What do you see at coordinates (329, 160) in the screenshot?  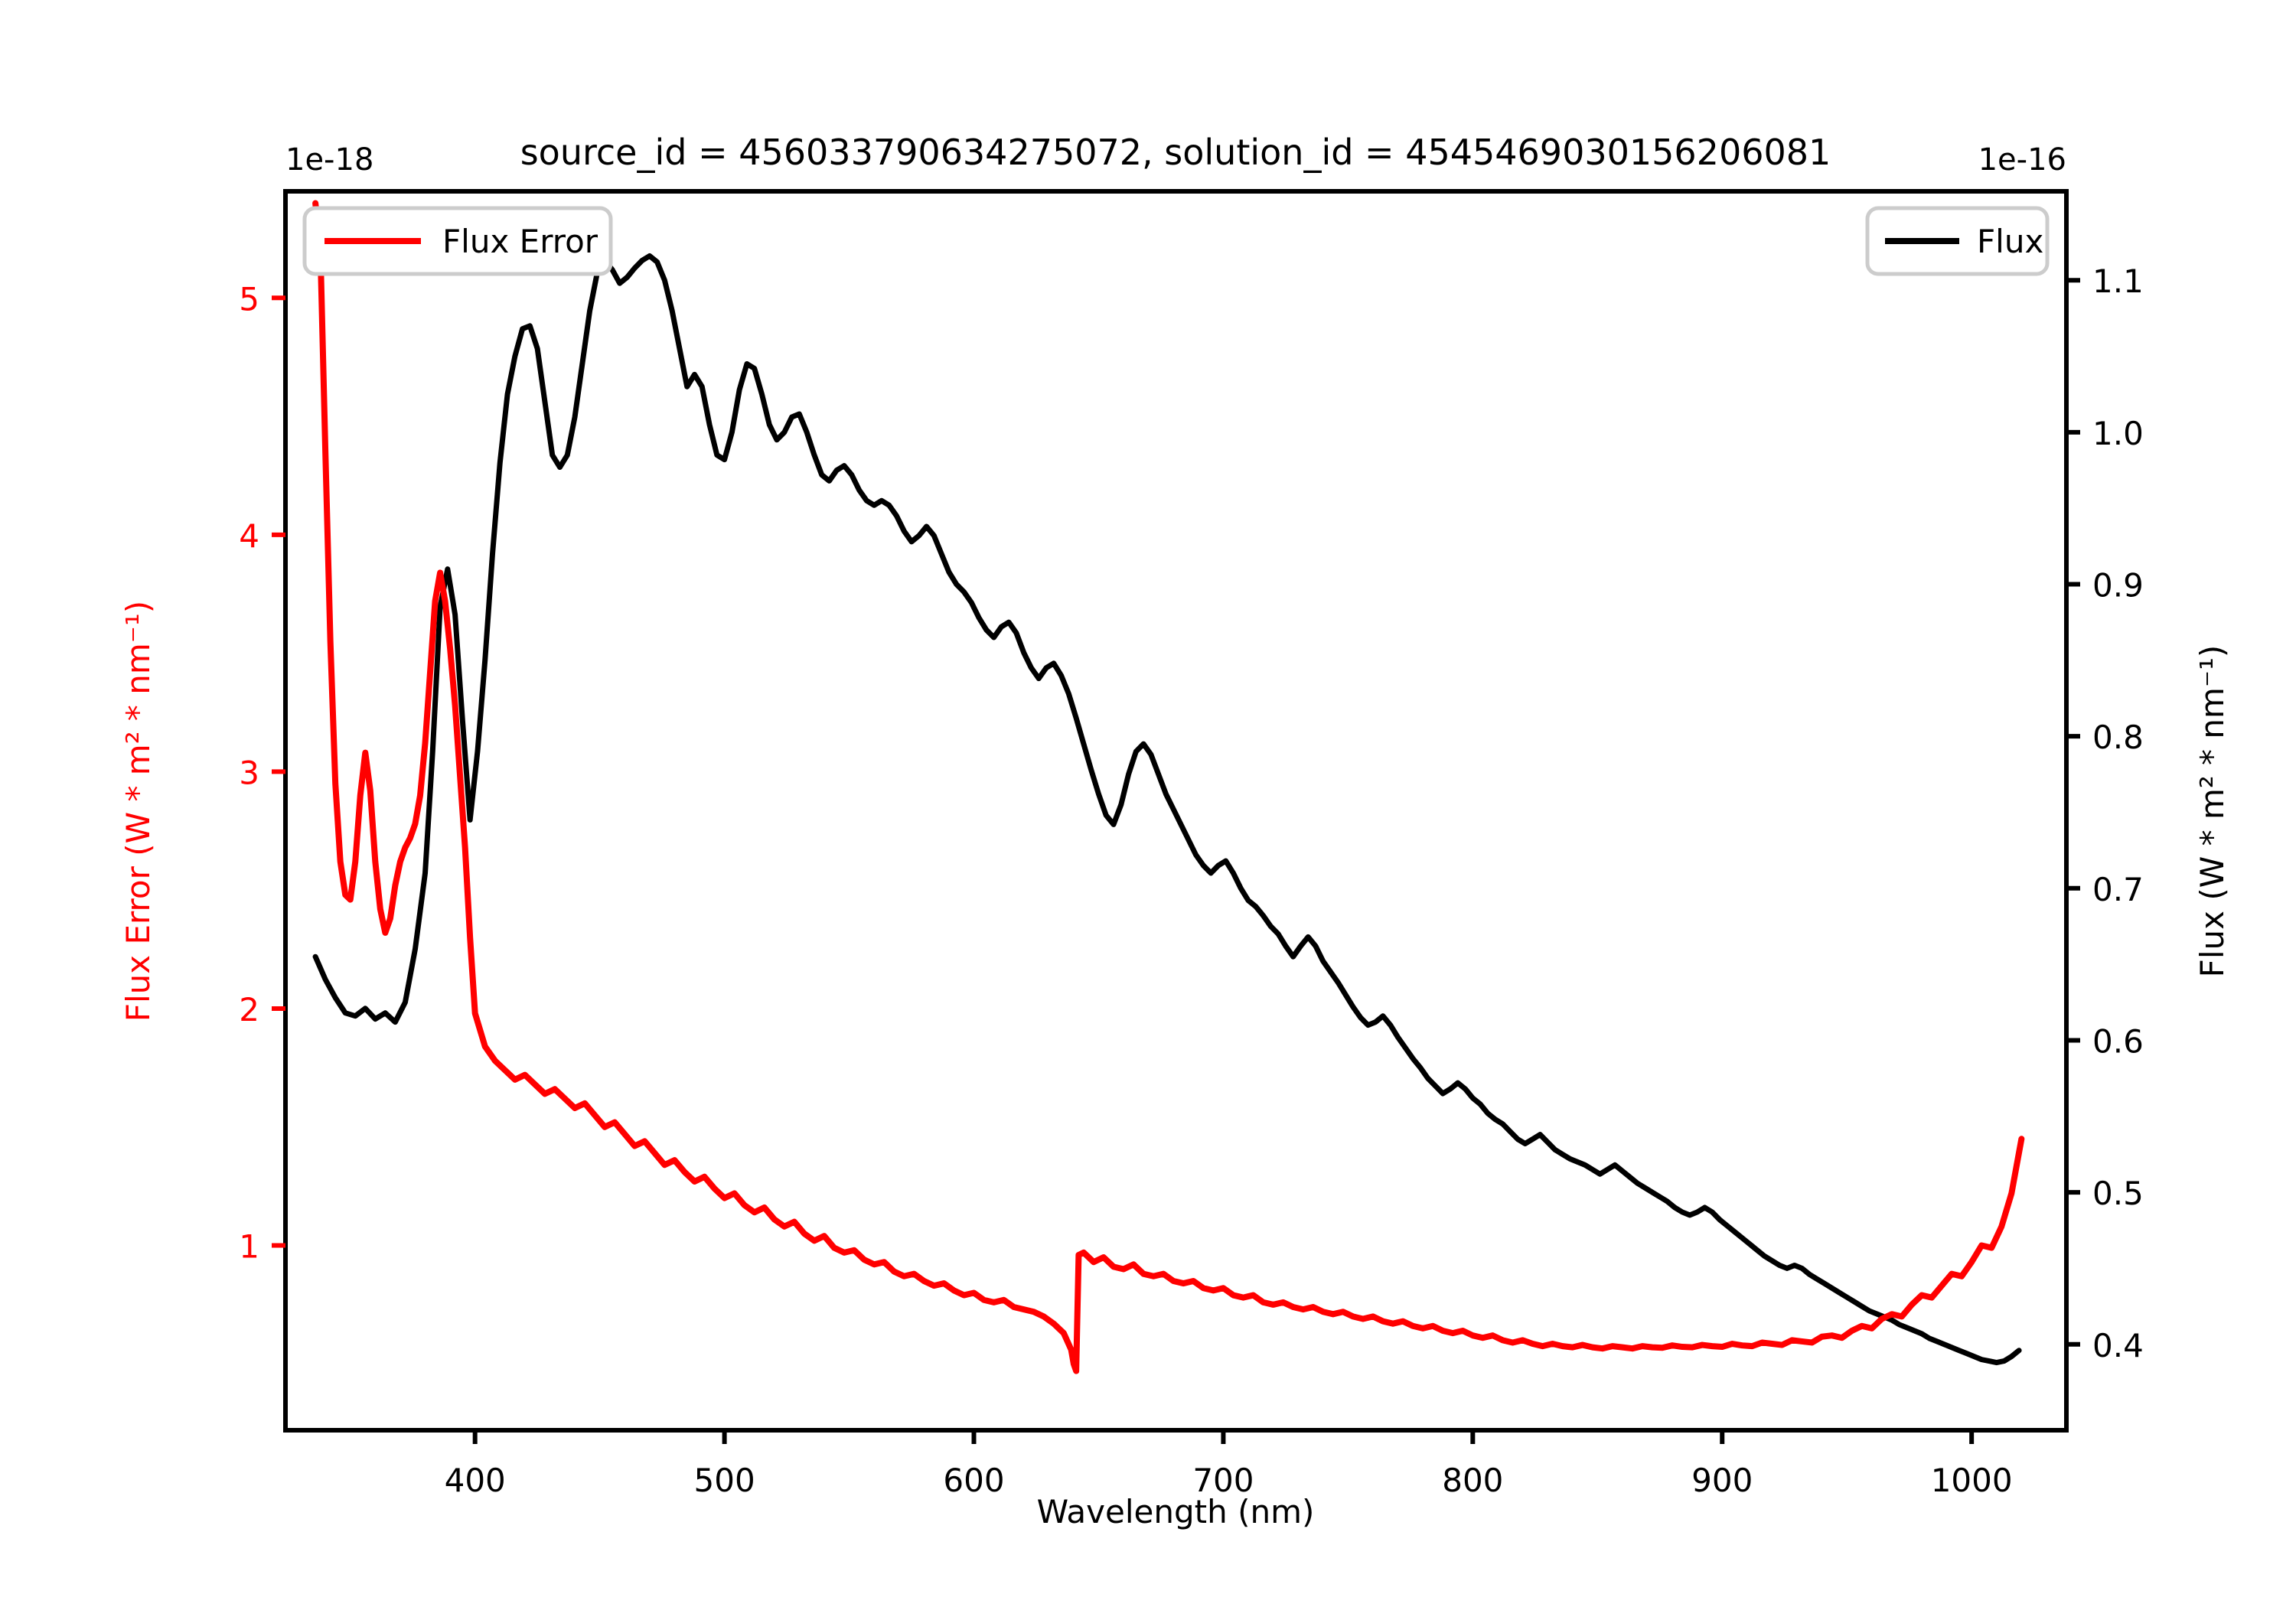 I see `left-axis-offset-label: 1e-18` at bounding box center [329, 160].